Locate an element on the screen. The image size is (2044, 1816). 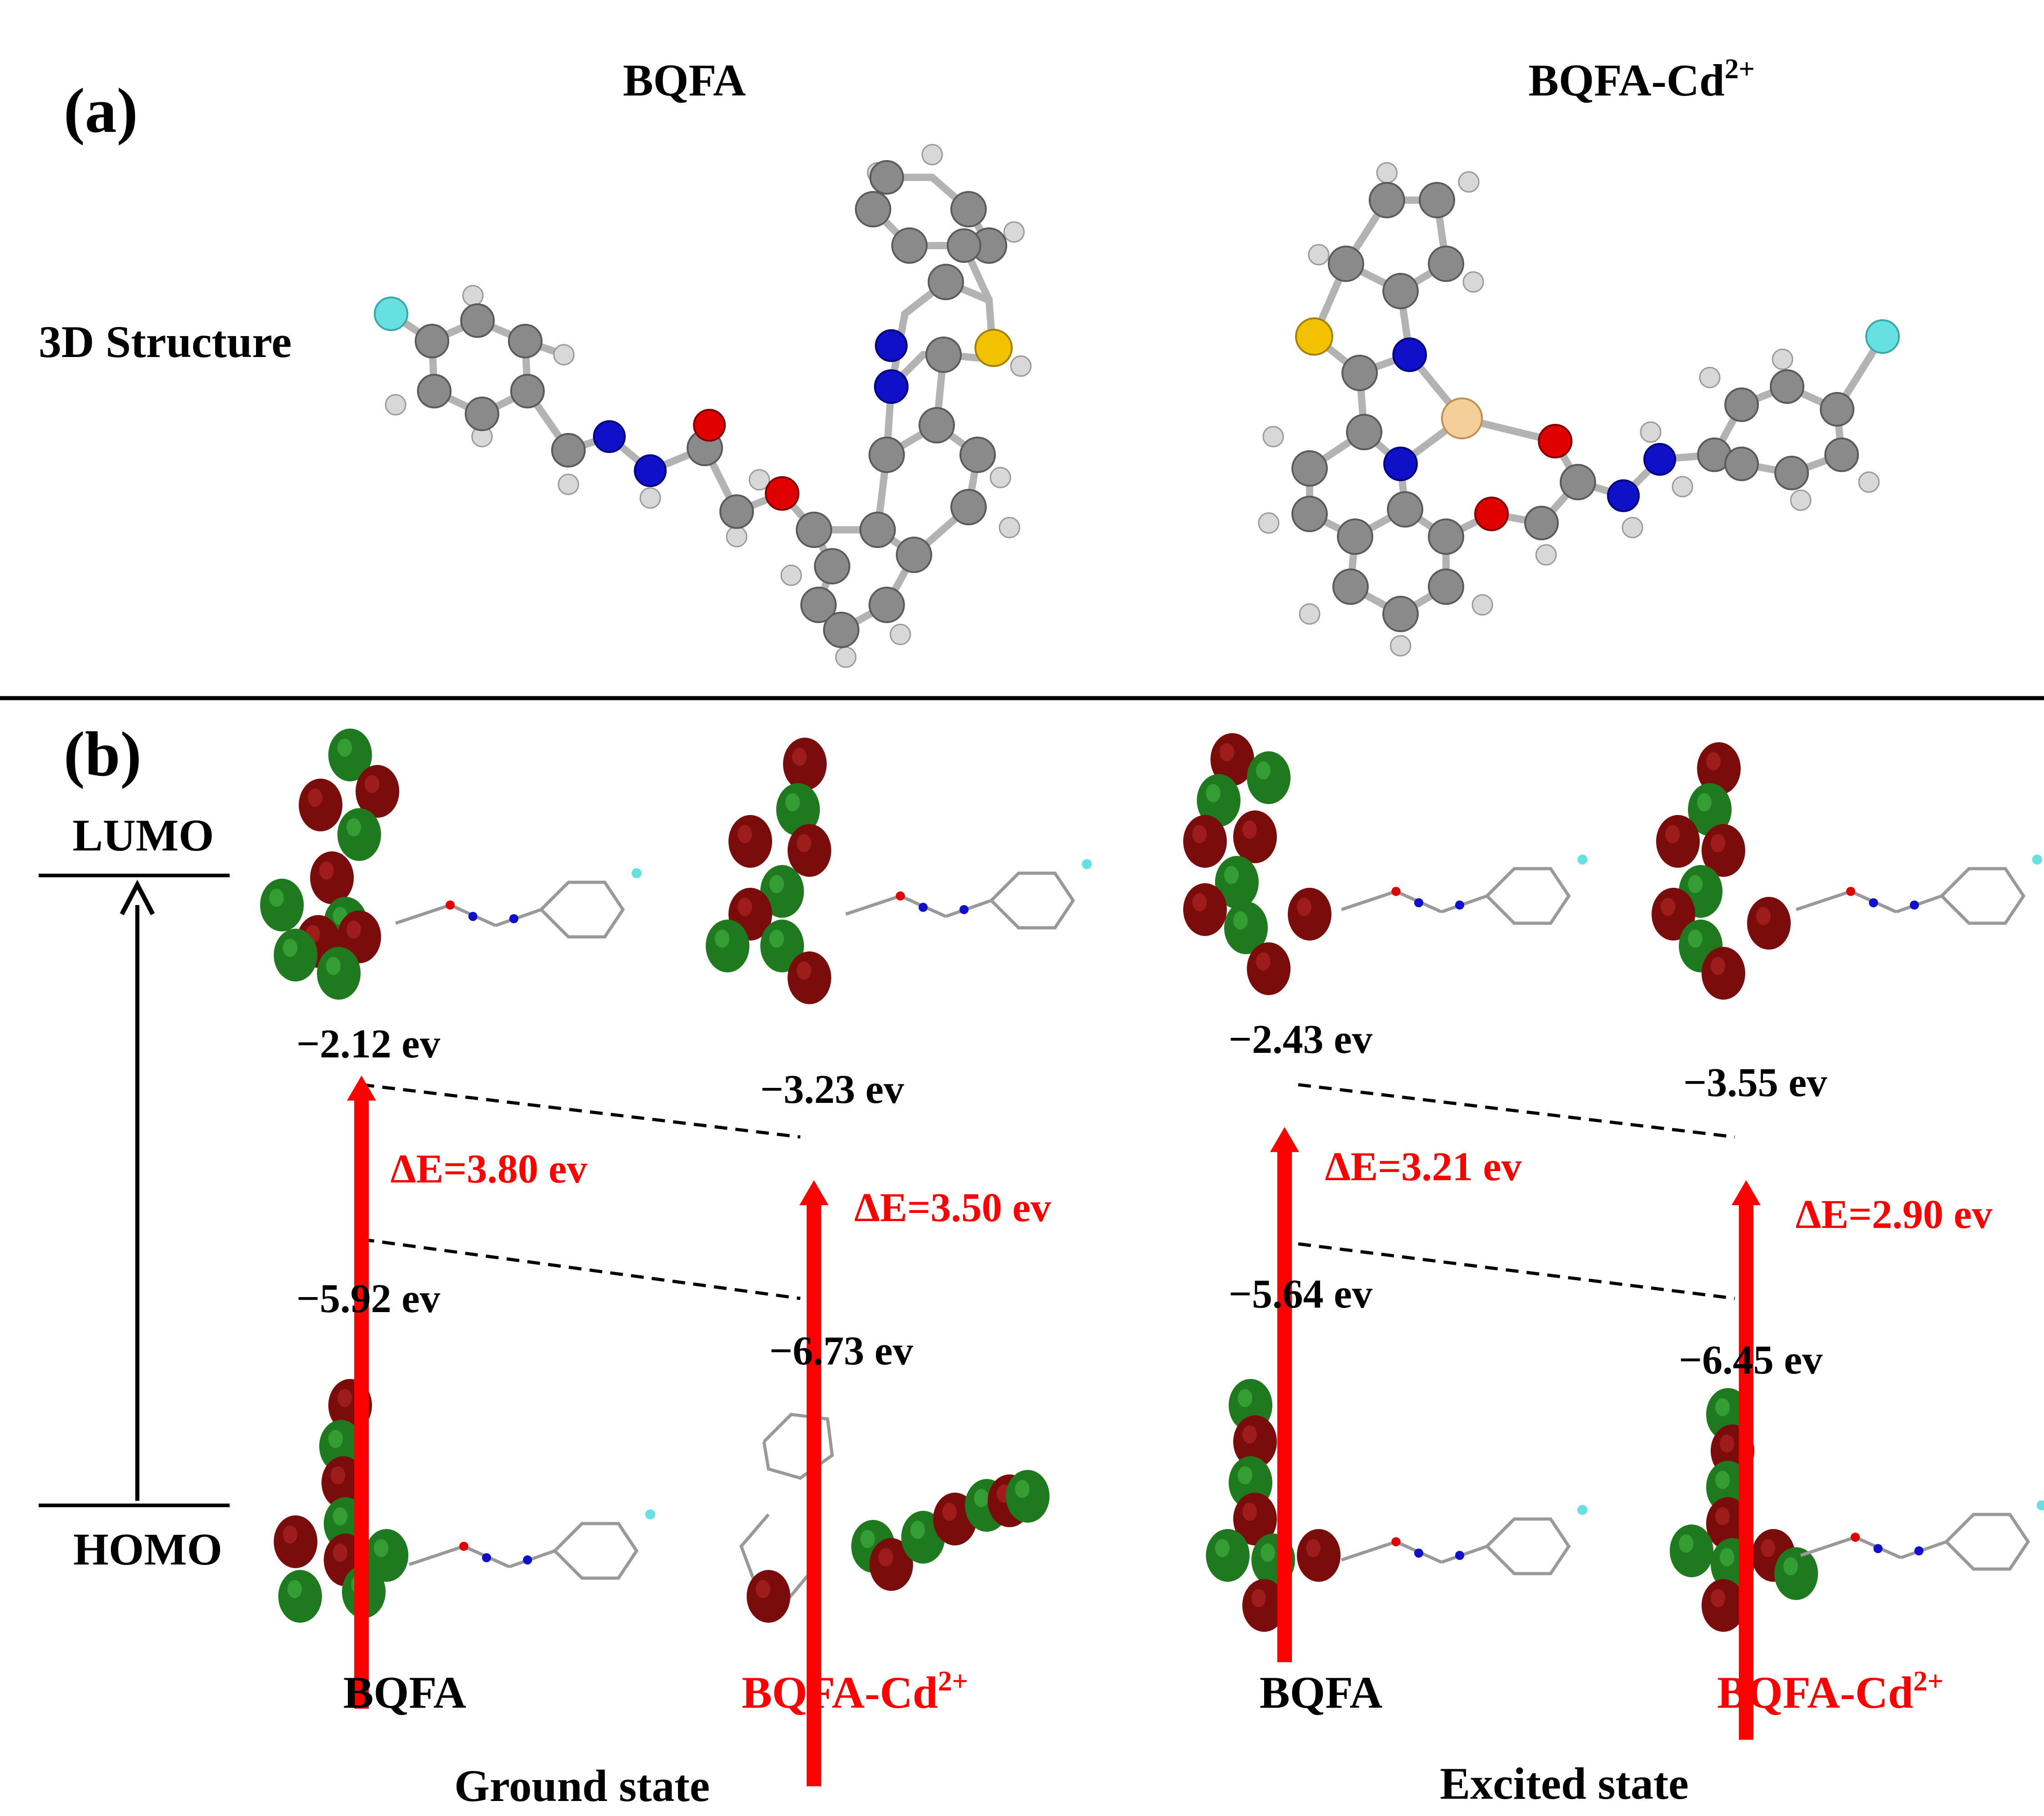
homo-to-lumo-arrowhead is located at coordinates (137, 898).